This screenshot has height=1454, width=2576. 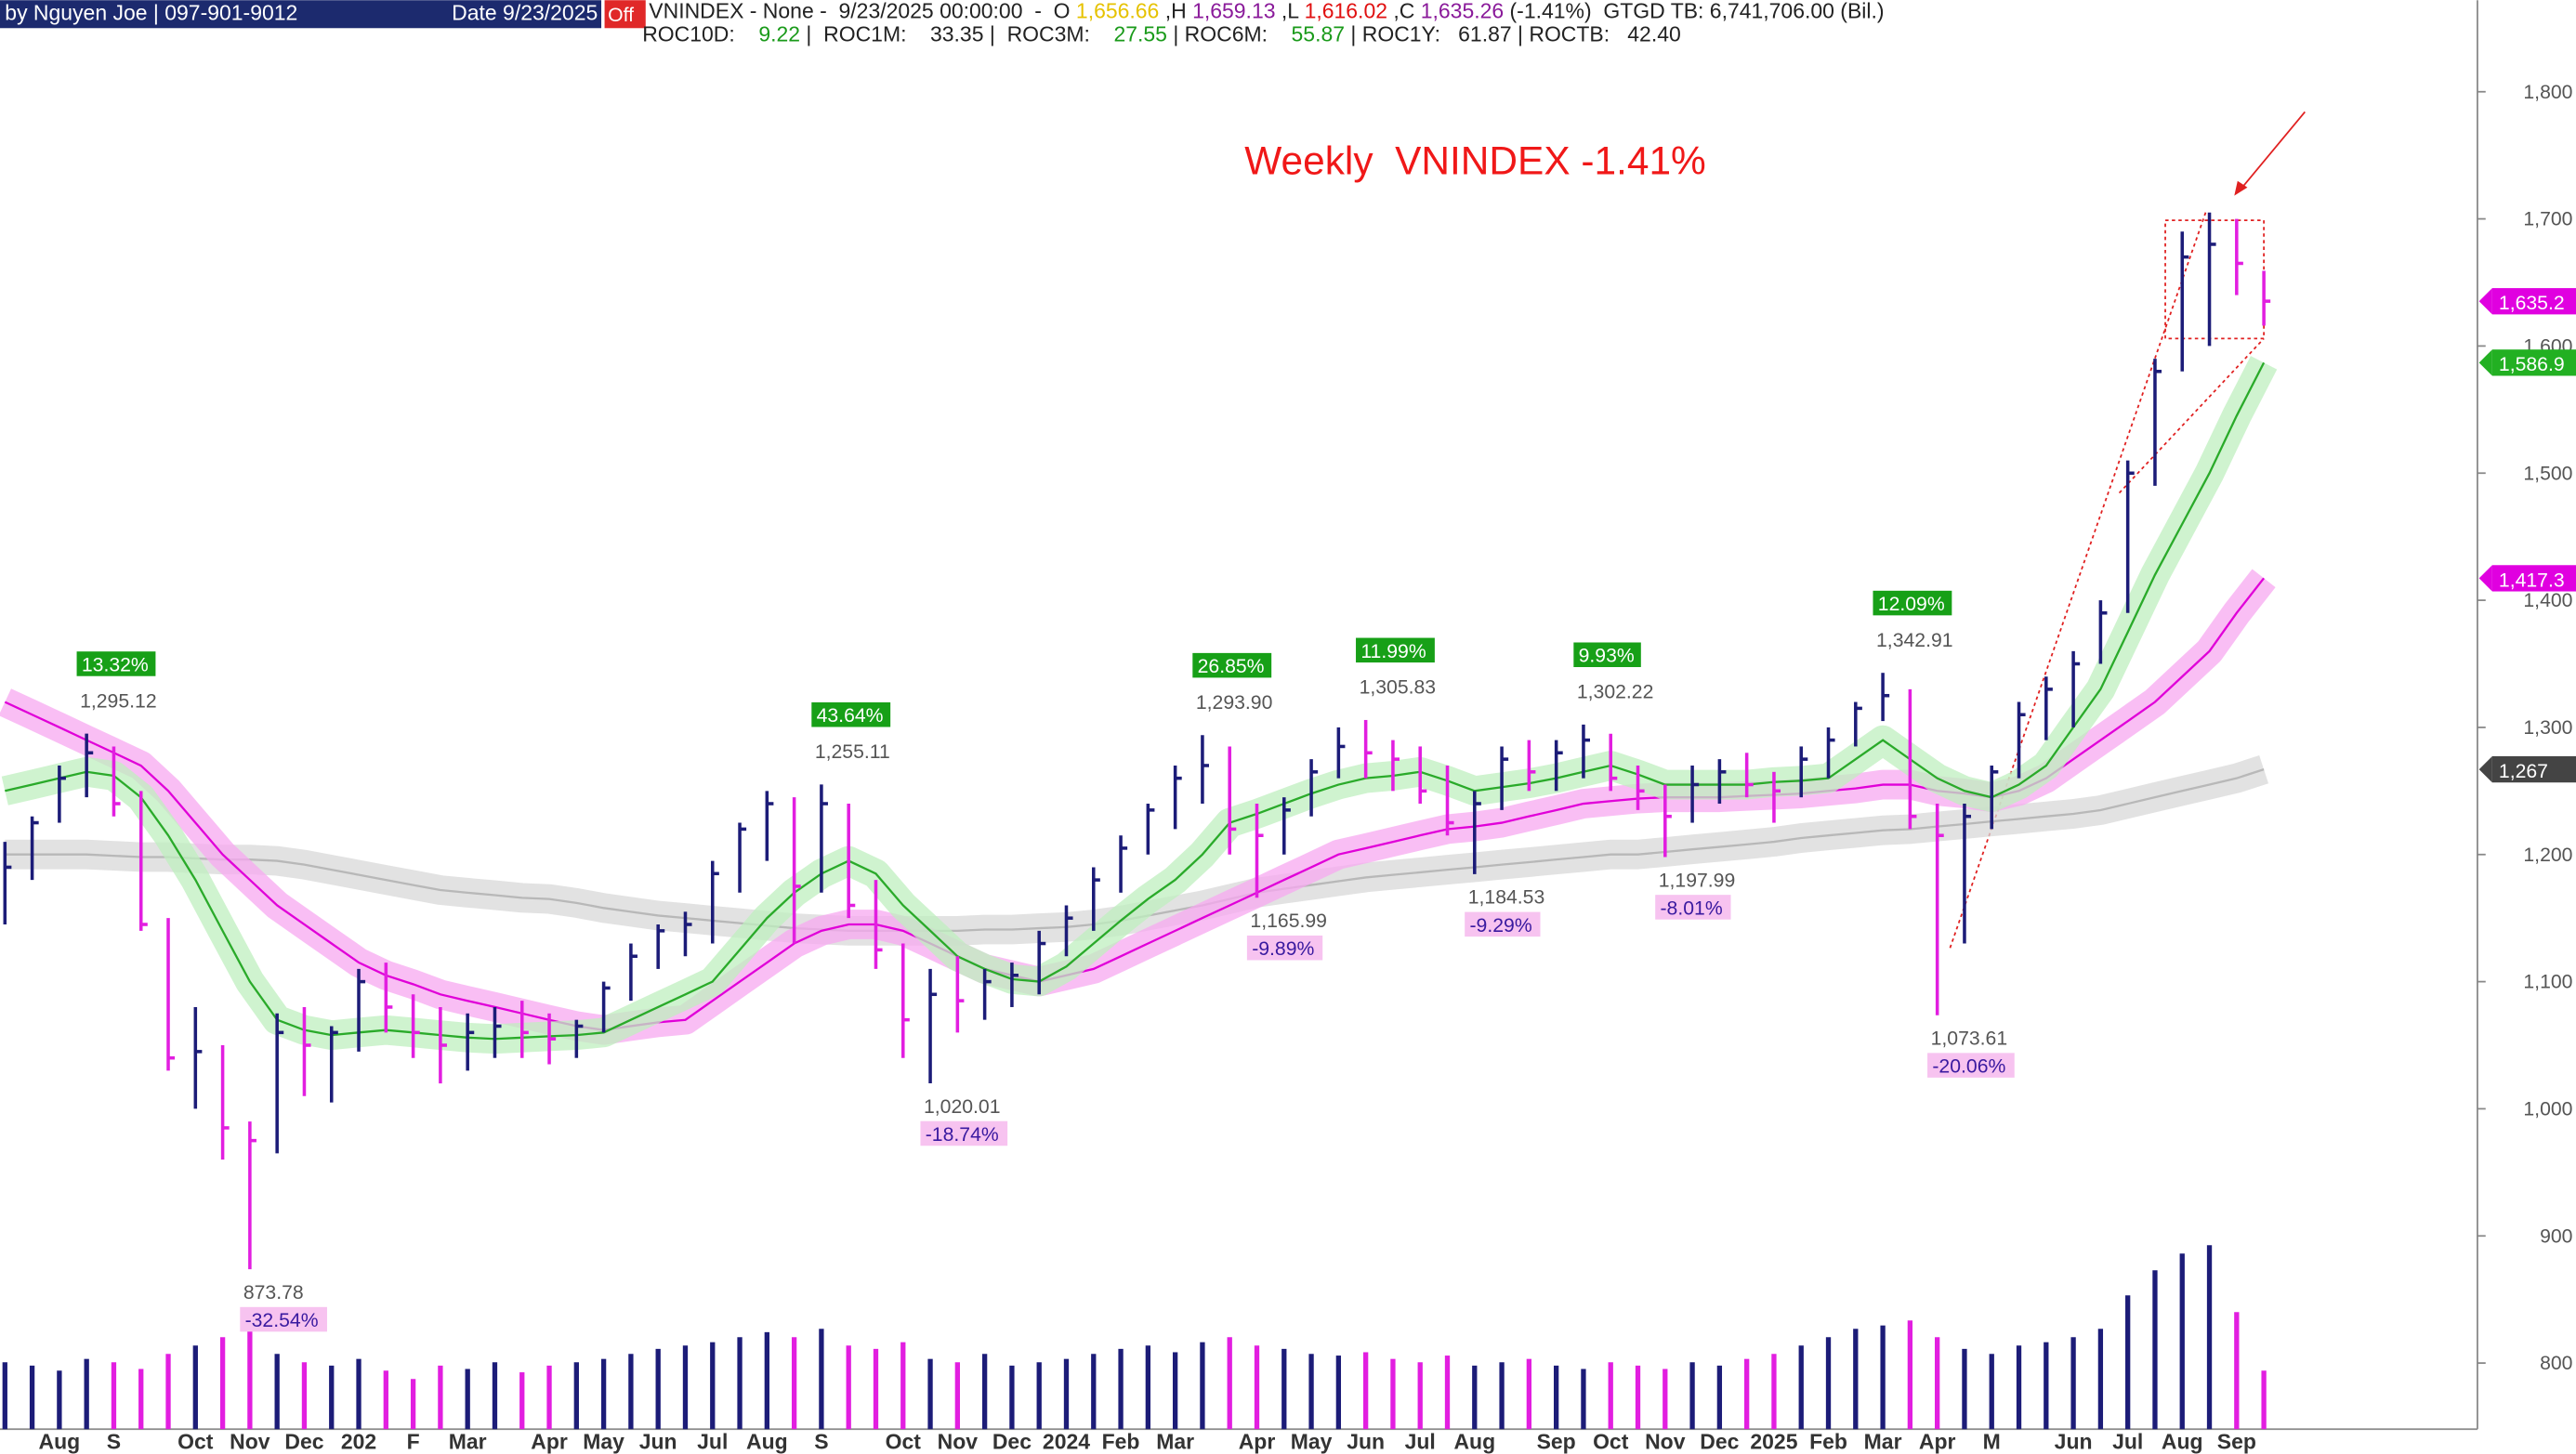 I want to click on roc-segment: 9.22, so click(x=779, y=33).